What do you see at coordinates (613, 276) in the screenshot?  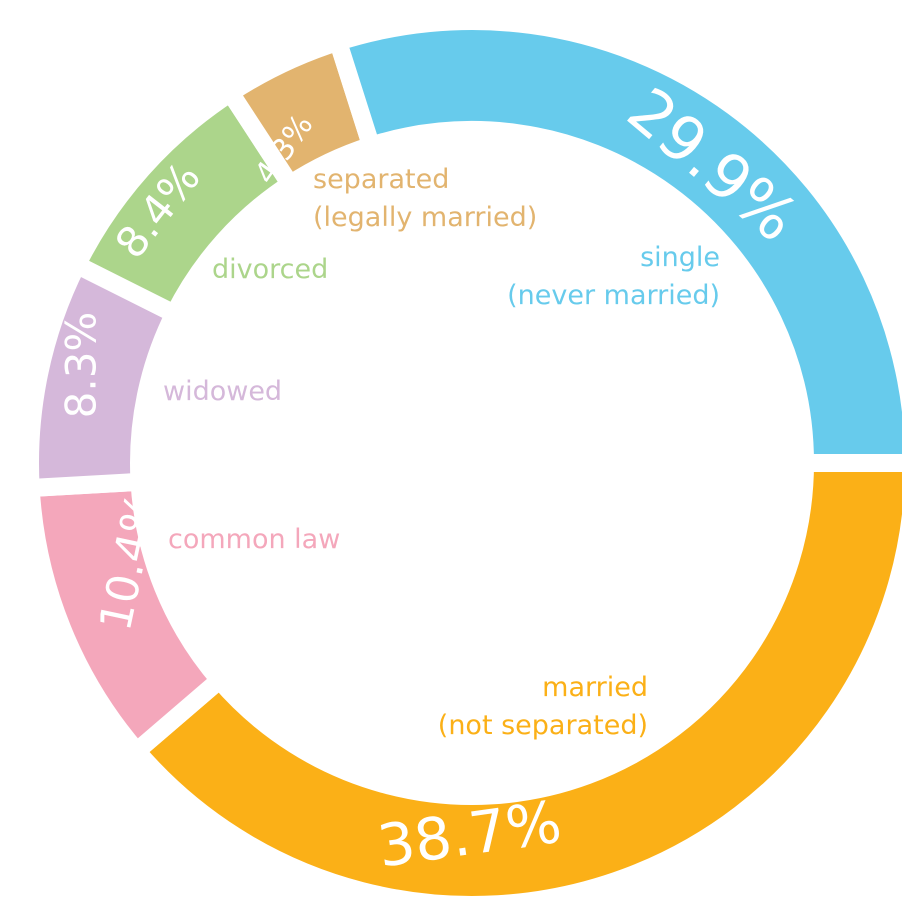 I see `category-label: single (never married)` at bounding box center [613, 276].